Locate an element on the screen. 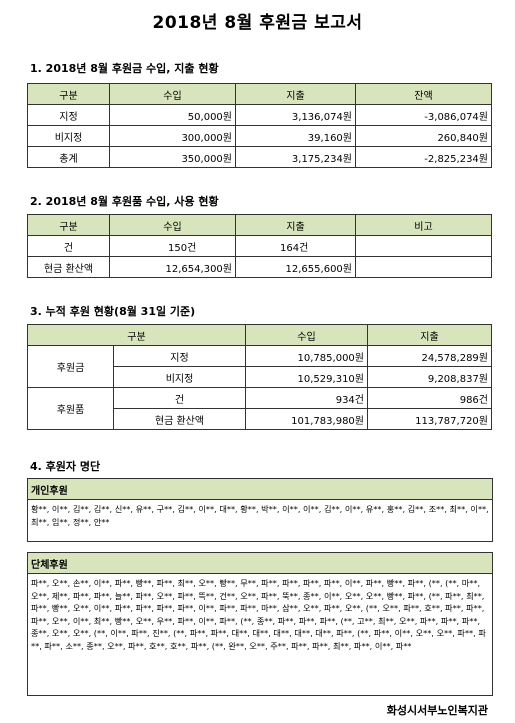  table-row: 후원금 지정 10,785,000원 24,578,289원 is located at coordinates (259, 366).